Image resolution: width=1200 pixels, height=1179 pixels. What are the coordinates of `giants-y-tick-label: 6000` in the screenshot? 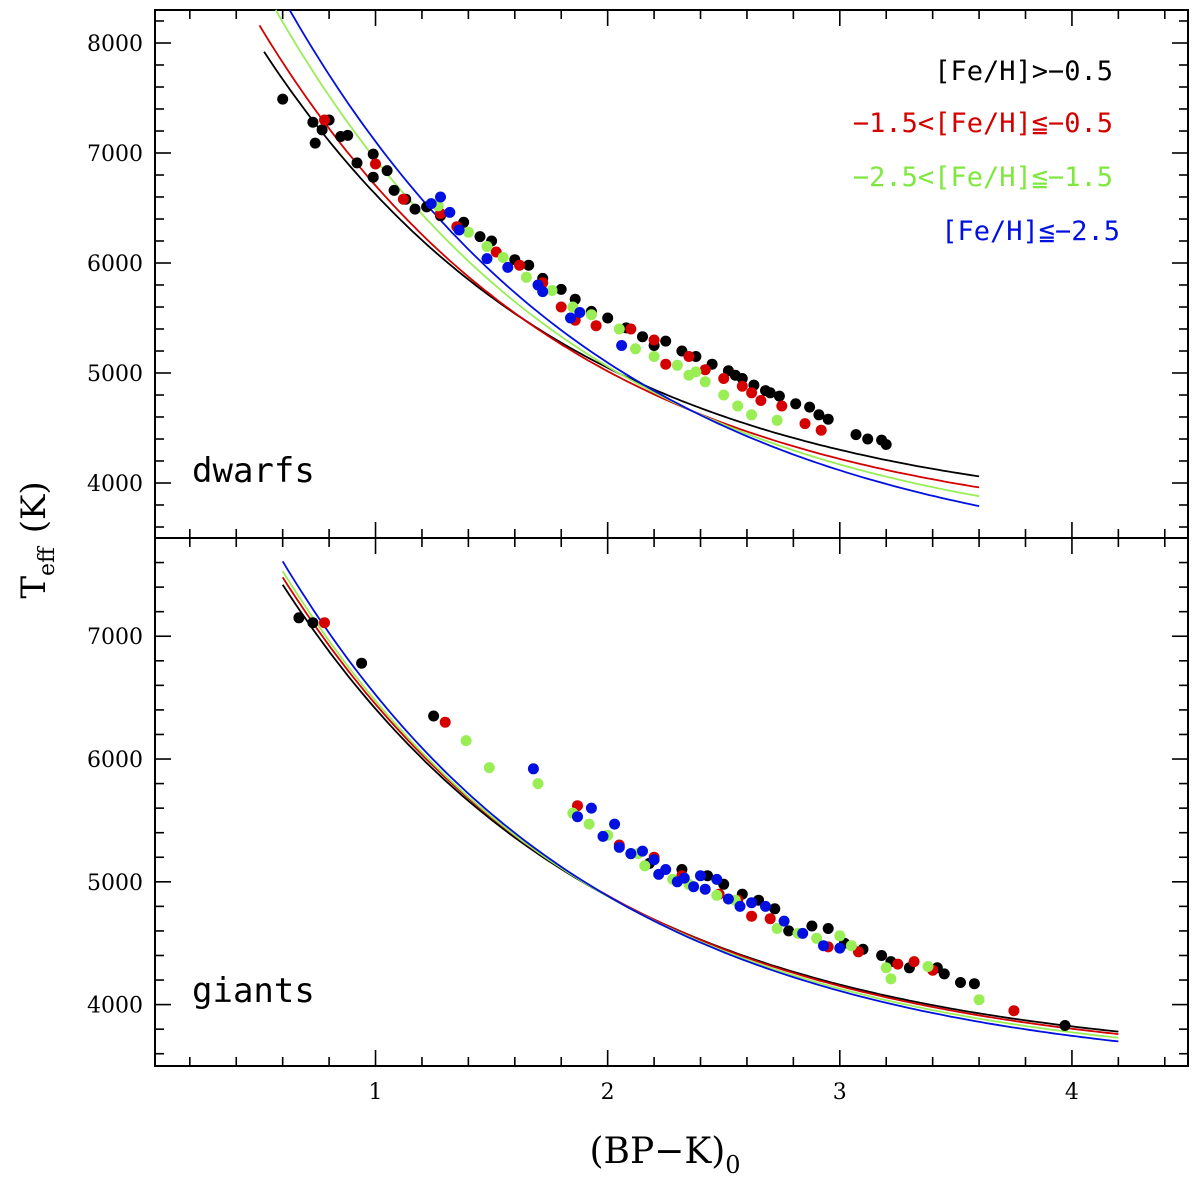 It's located at (115, 760).